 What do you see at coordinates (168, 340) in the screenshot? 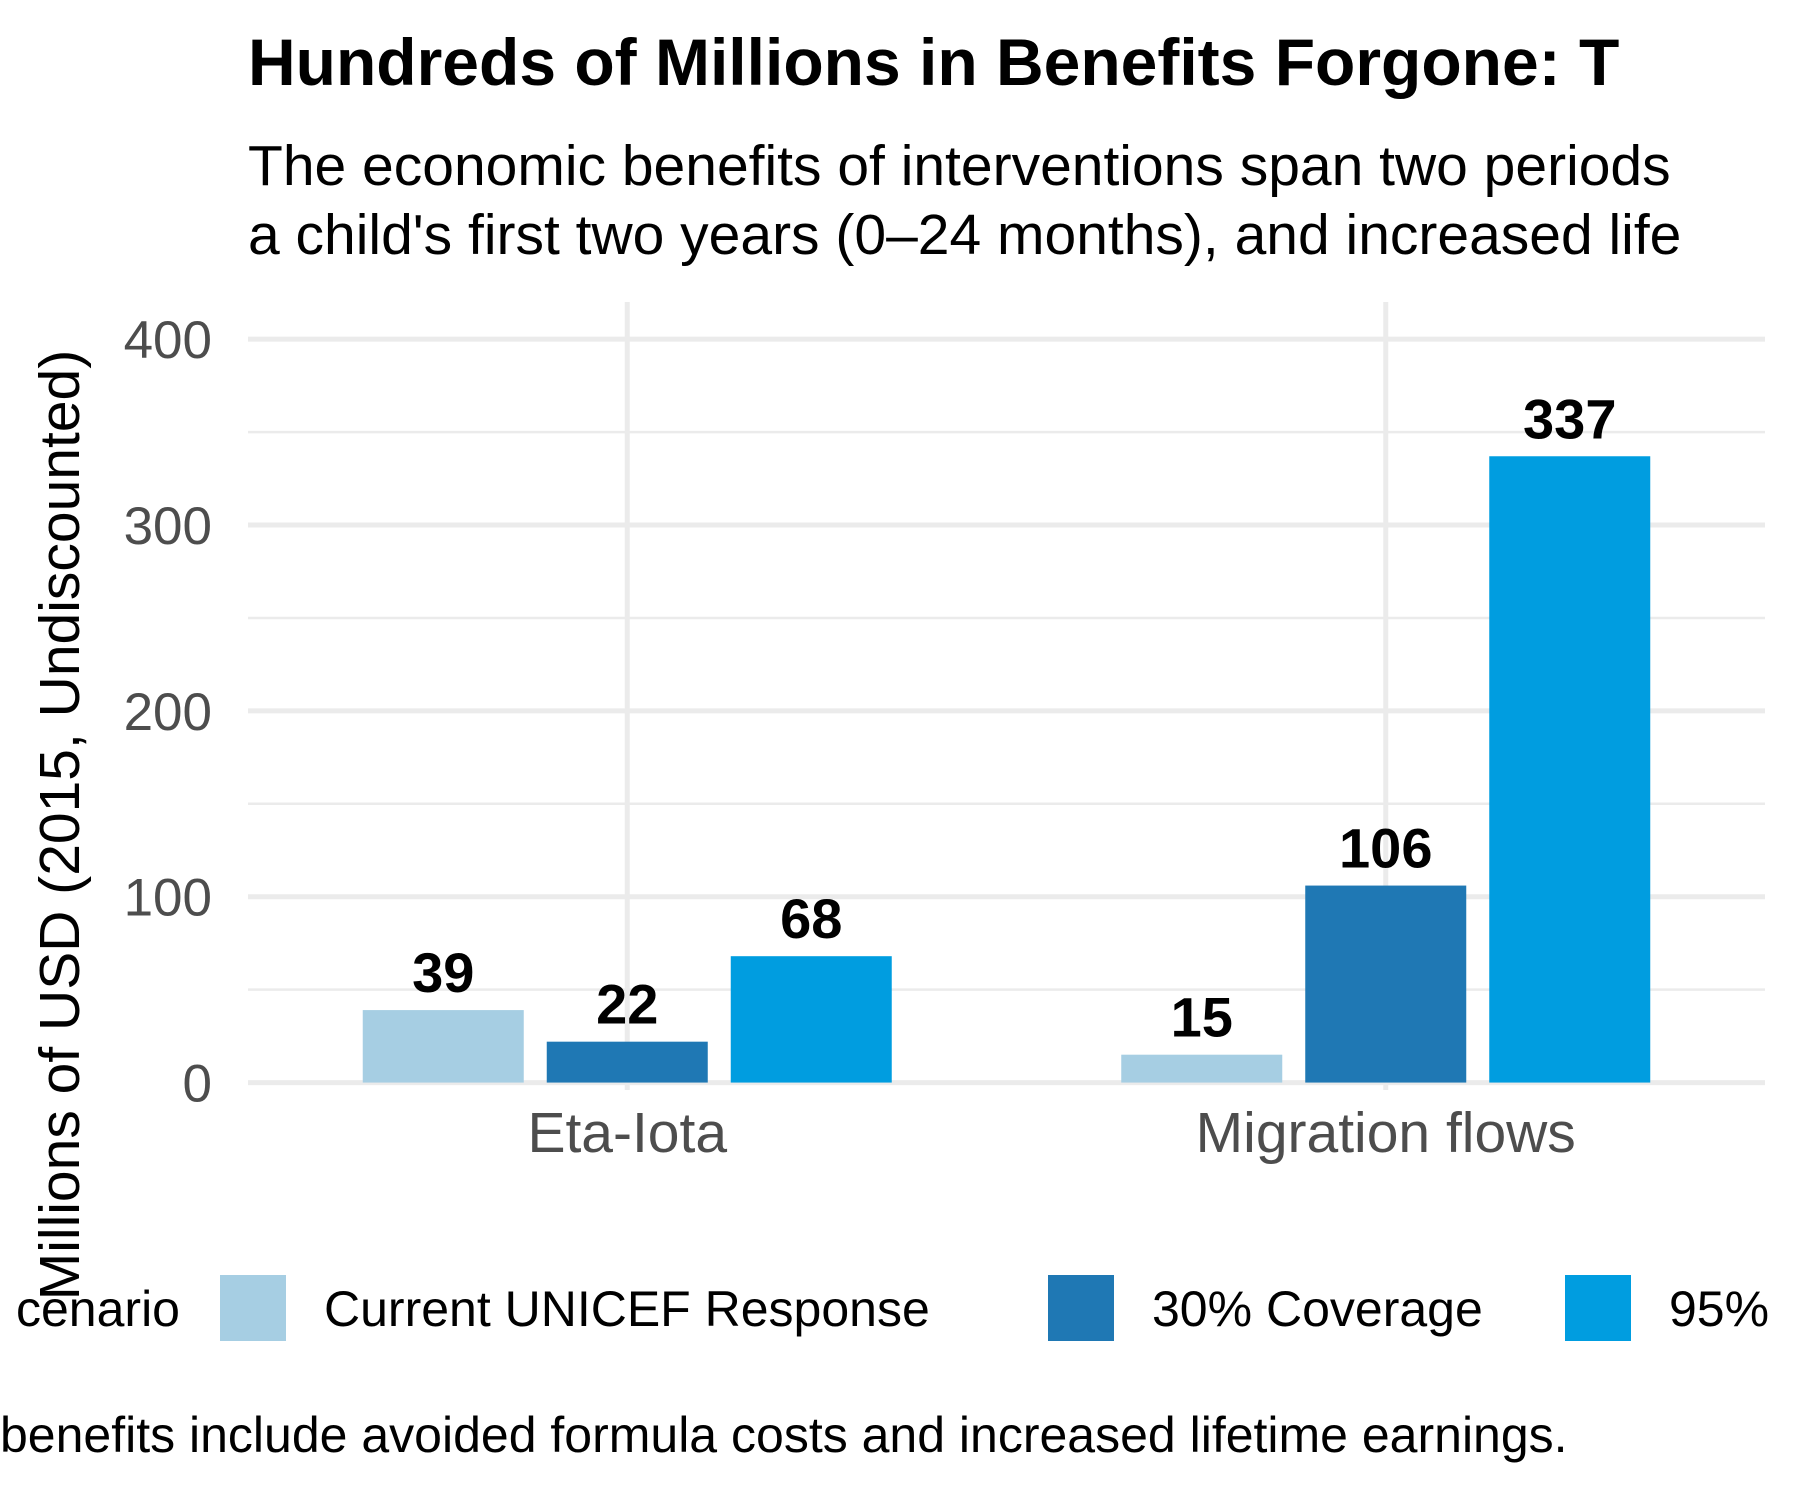
I see `y-tick-label: 400` at bounding box center [168, 340].